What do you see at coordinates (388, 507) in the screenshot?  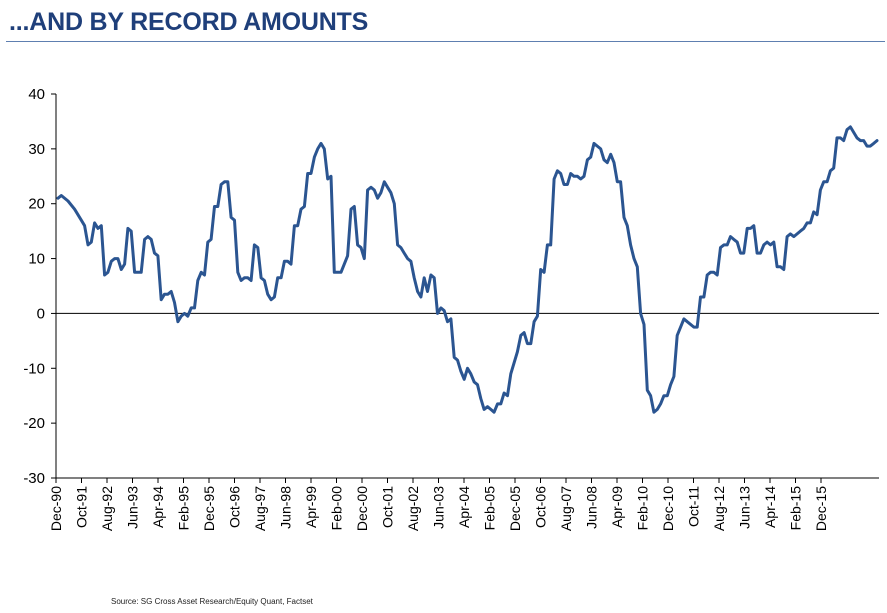 I see `x-tick-label: Oct-01` at bounding box center [388, 507].